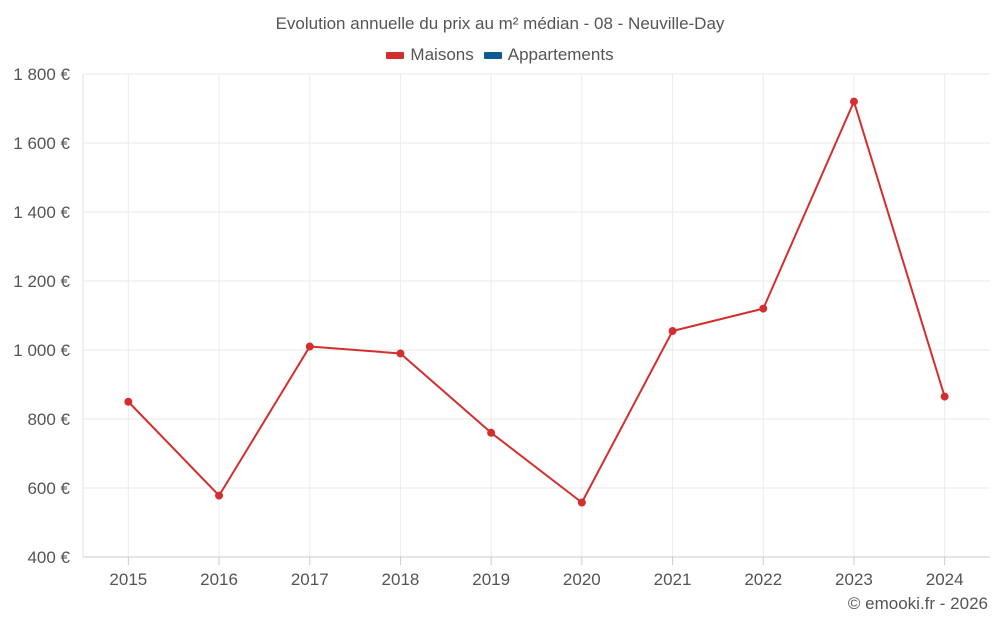 The image size is (1000, 625). What do you see at coordinates (492, 55) in the screenshot?
I see `legend-swatch-appartements` at bounding box center [492, 55].